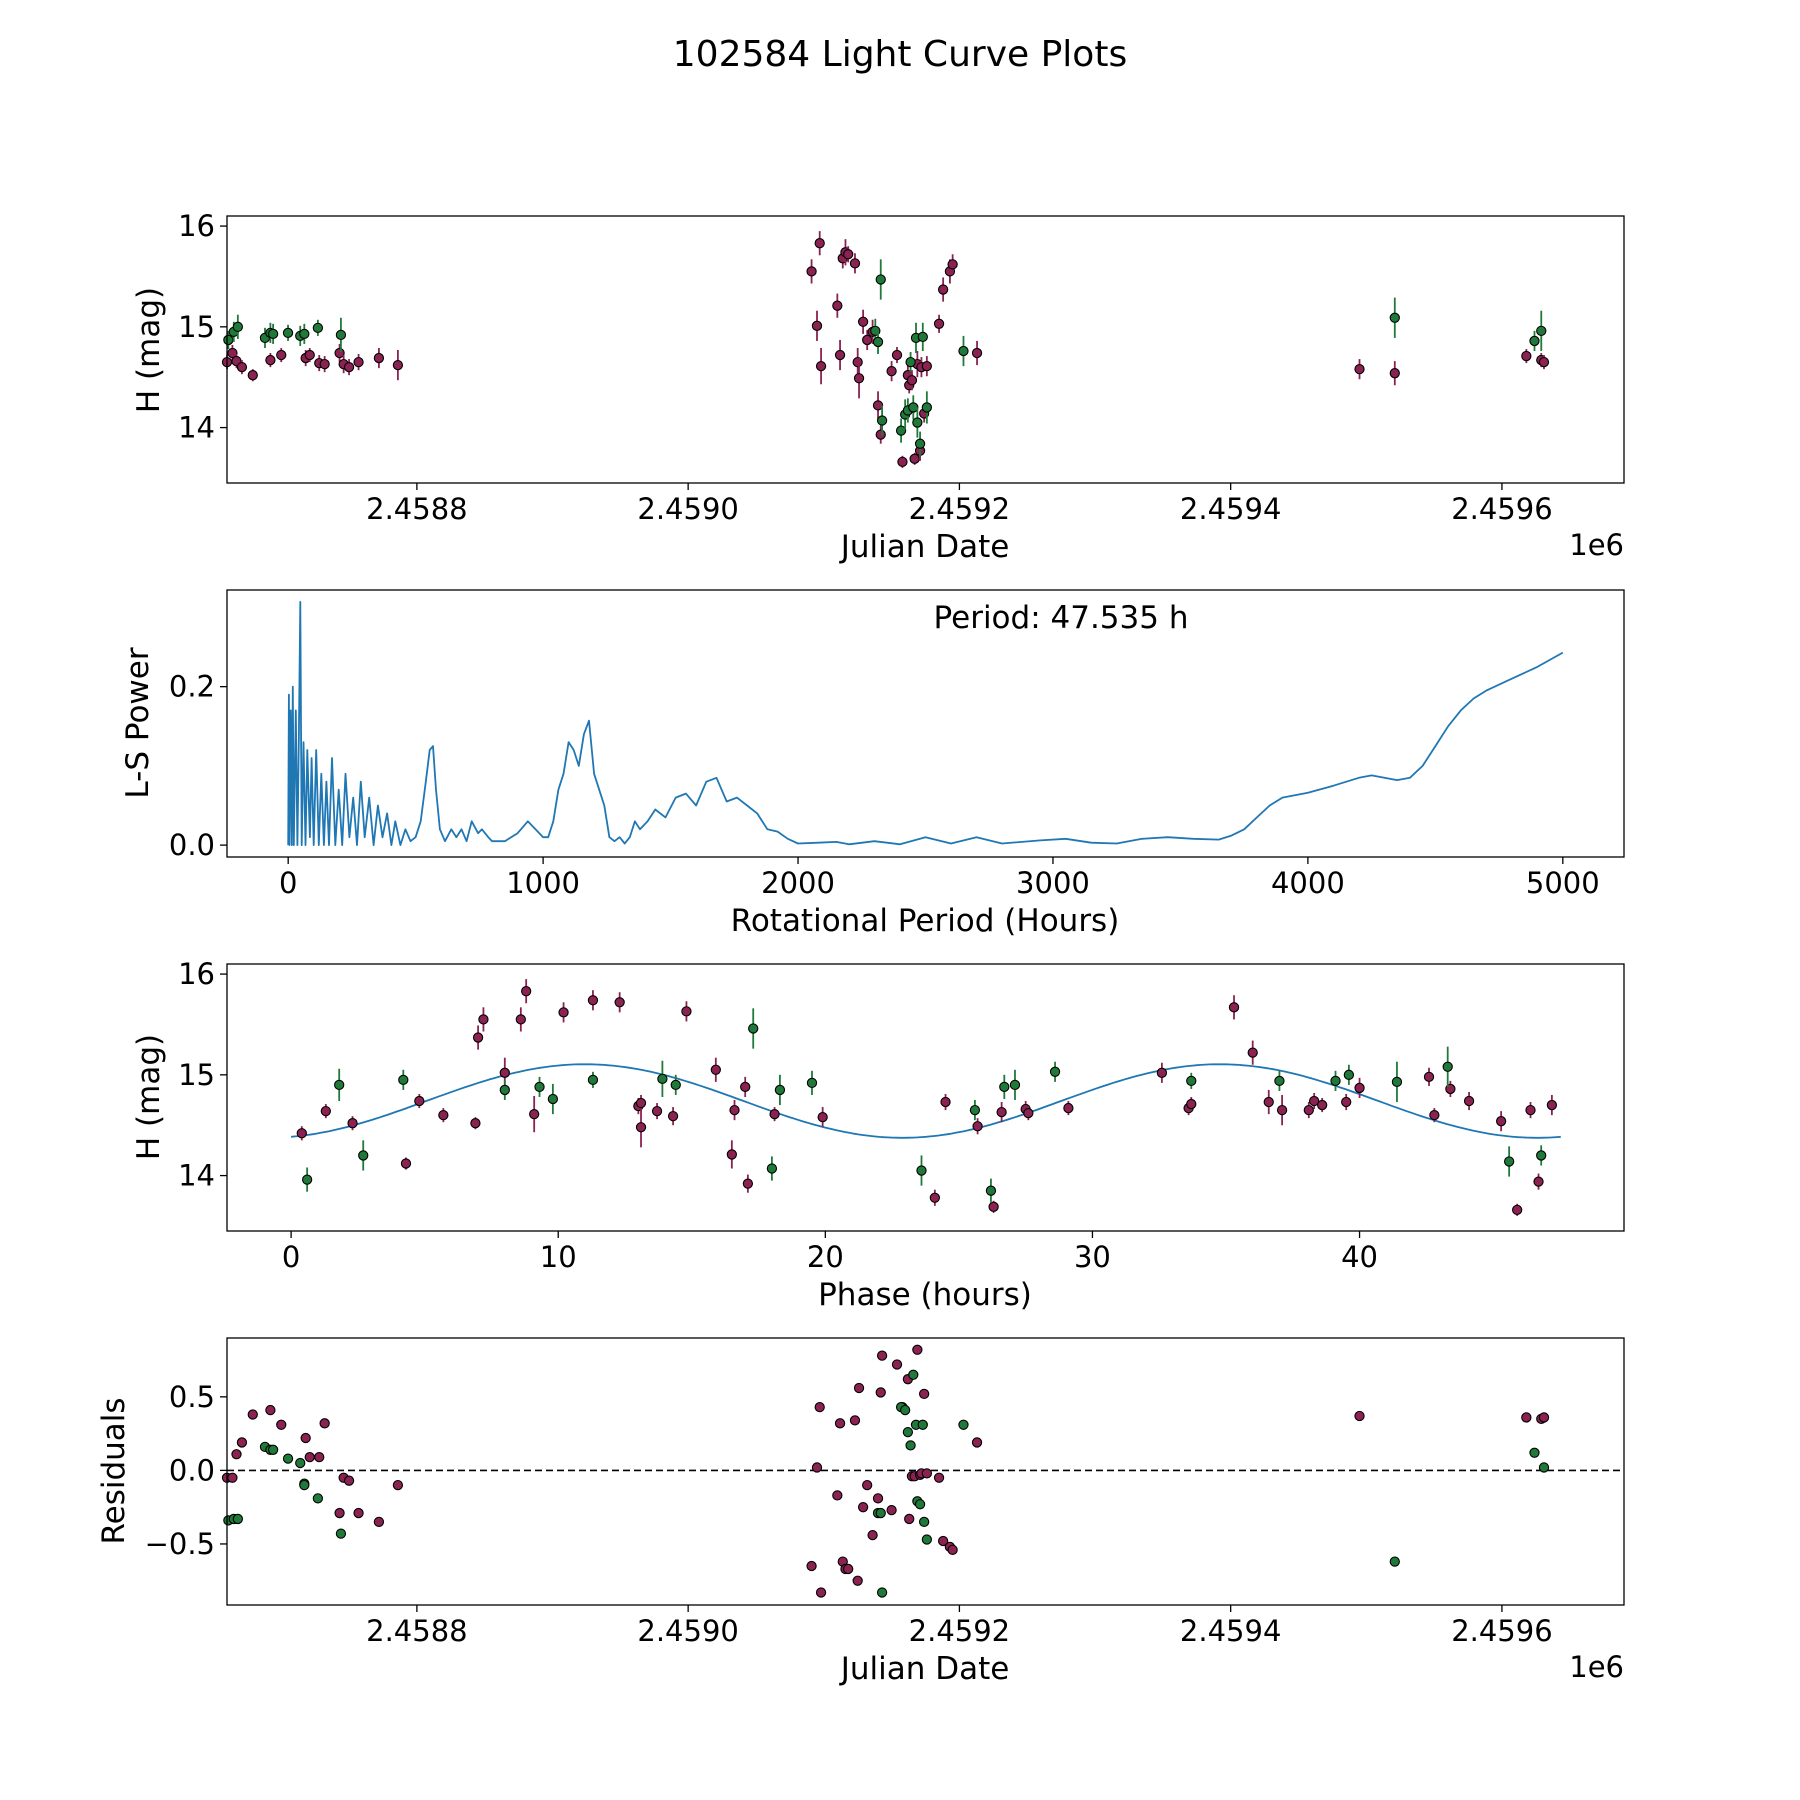 The width and height of the screenshot is (1800, 1800). I want to click on residuals-axes-frame, so click(925, 1471).